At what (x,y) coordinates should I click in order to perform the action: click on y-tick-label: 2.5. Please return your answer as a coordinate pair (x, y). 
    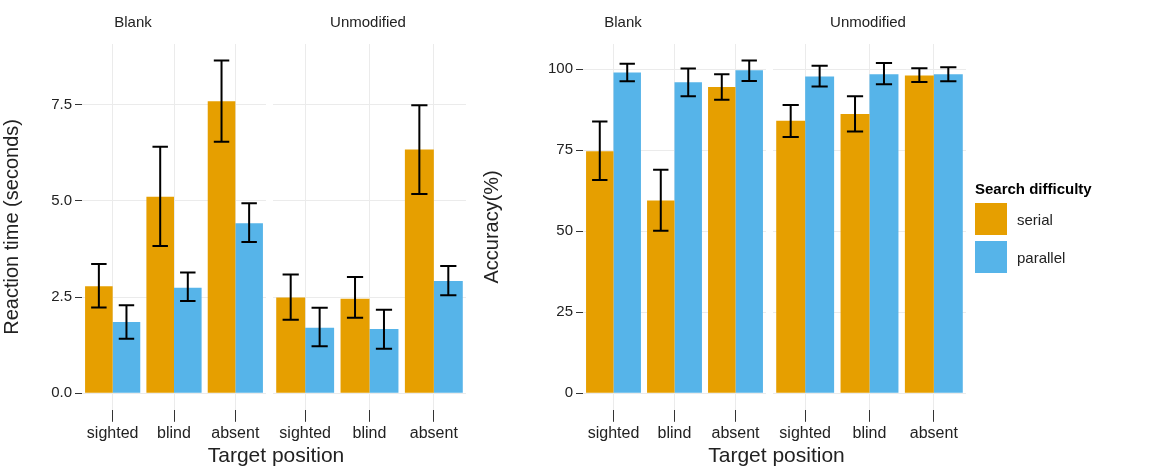
    Looking at the image, I should click on (61, 296).